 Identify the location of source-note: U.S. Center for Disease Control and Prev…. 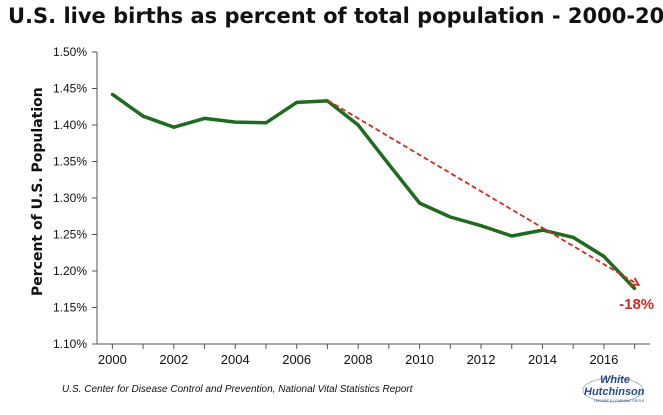
(237, 389).